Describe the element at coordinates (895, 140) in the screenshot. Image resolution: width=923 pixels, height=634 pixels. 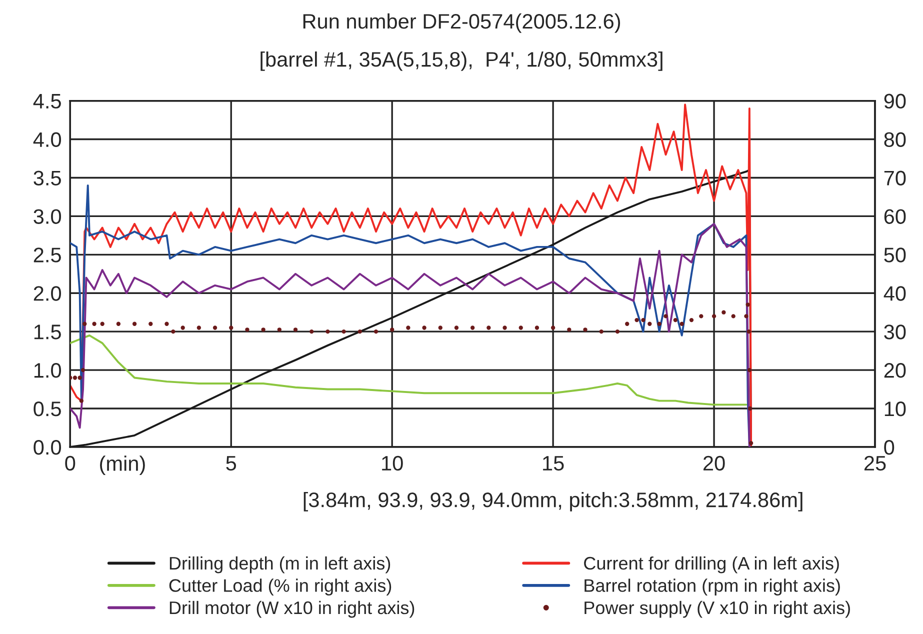
I see `y2-tick-label: 80` at that location.